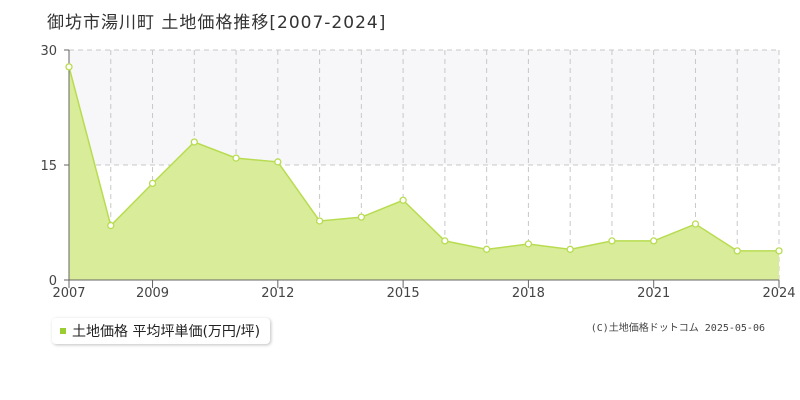  What do you see at coordinates (68, 293) in the screenshot?
I see `x-tick-label: 2007` at bounding box center [68, 293].